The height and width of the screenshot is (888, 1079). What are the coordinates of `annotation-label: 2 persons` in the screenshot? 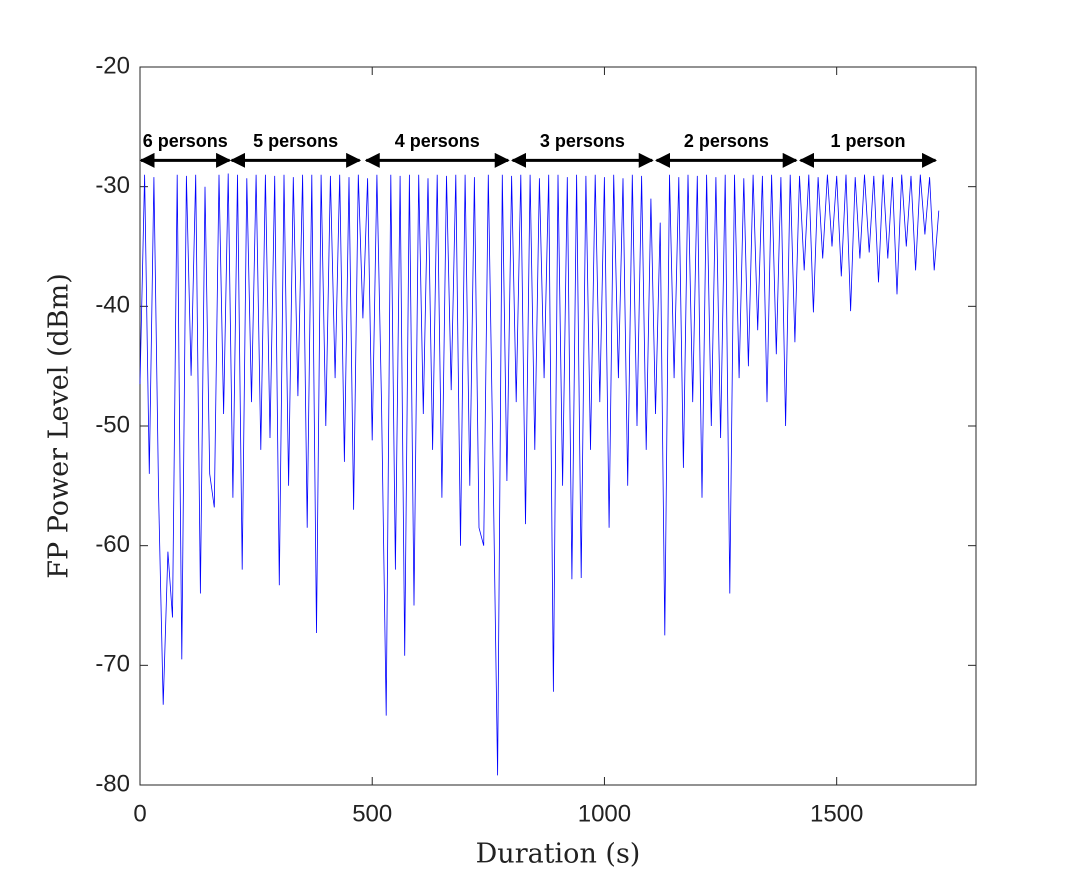 It's located at (726, 141).